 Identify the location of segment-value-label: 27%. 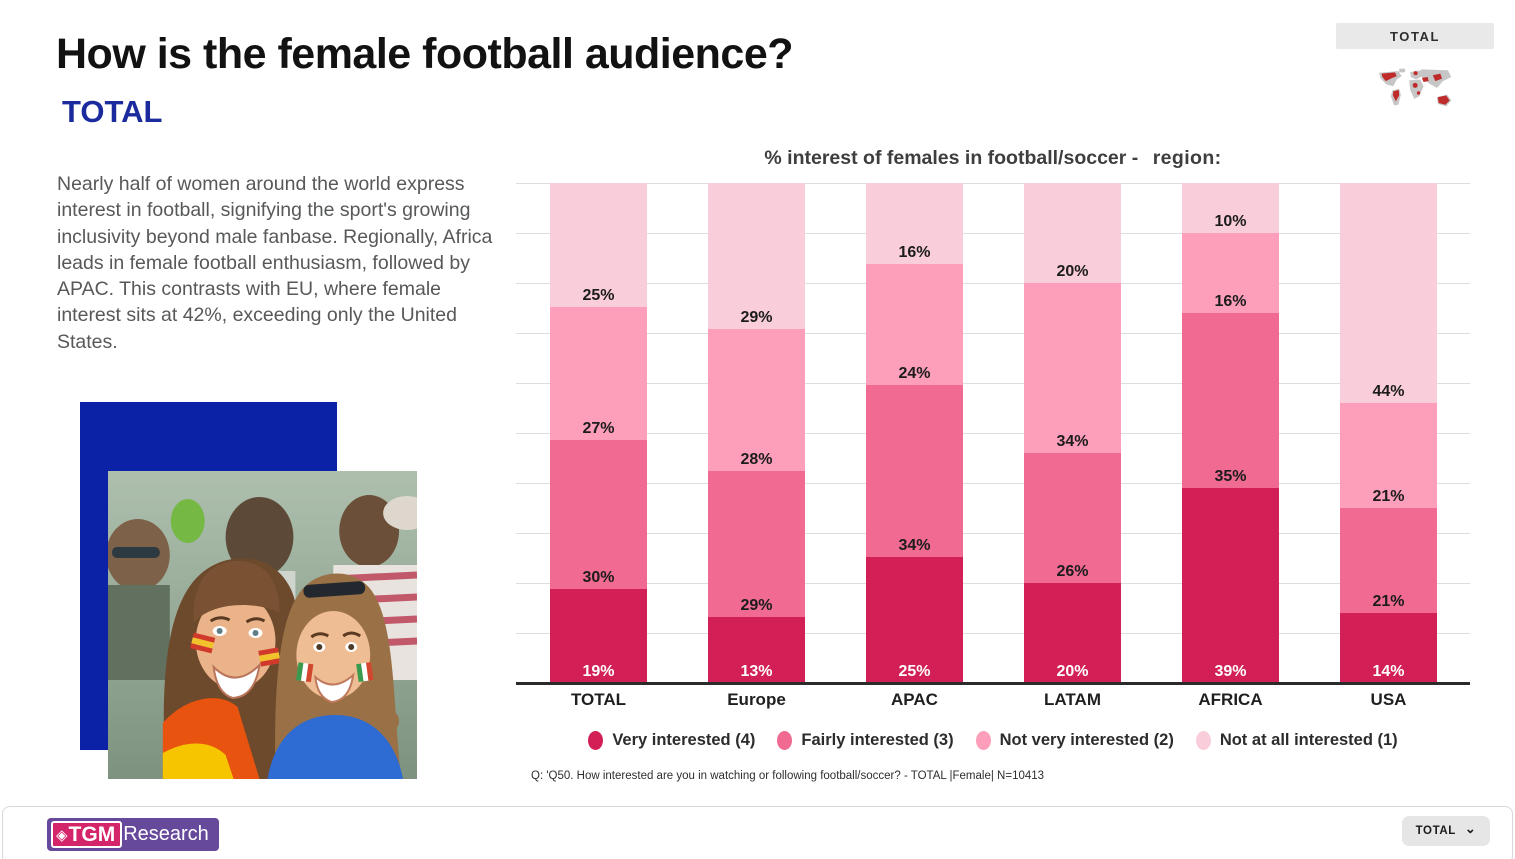
(598, 429).